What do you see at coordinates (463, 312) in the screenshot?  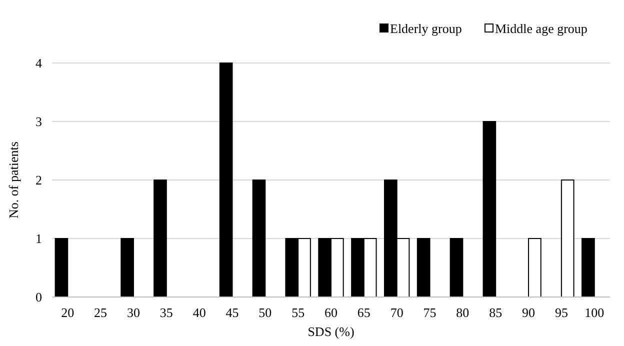 I see `x-tick-label: 80` at bounding box center [463, 312].